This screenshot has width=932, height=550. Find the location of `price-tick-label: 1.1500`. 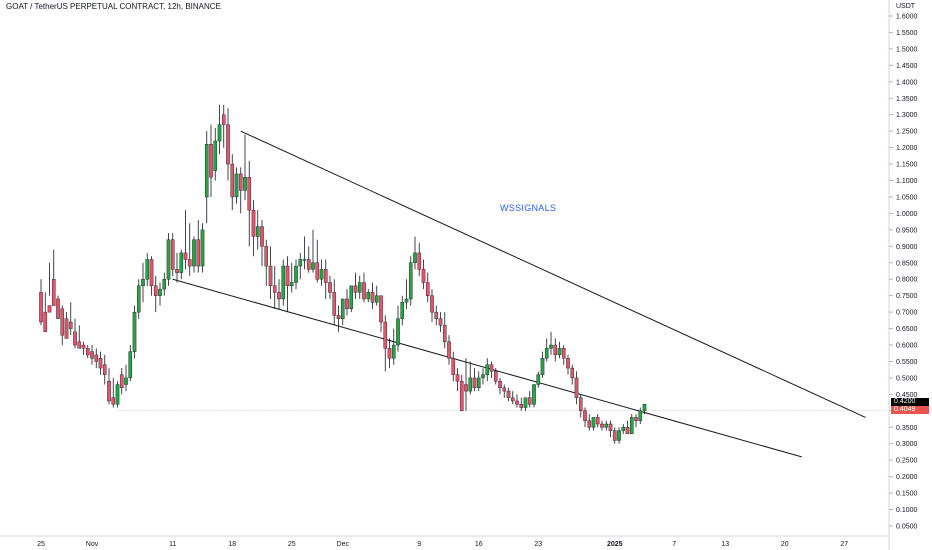

price-tick-label: 1.1500 is located at coordinates (907, 165).